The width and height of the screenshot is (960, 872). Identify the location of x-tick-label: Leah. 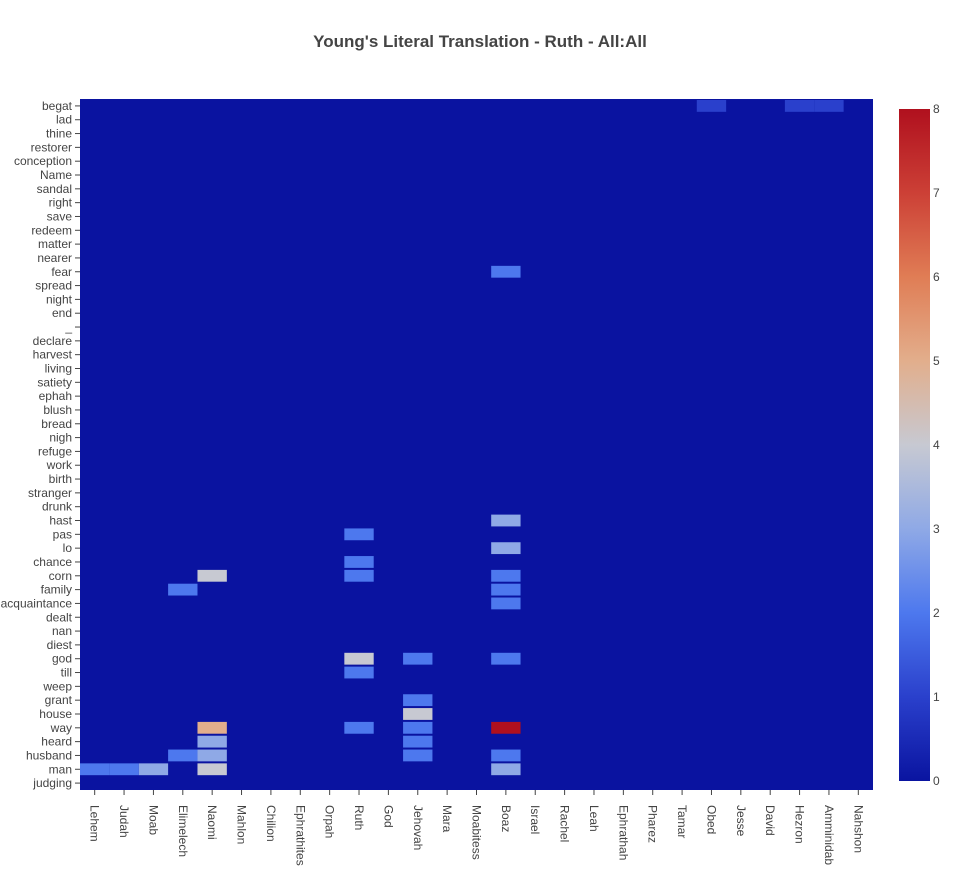
(594, 818).